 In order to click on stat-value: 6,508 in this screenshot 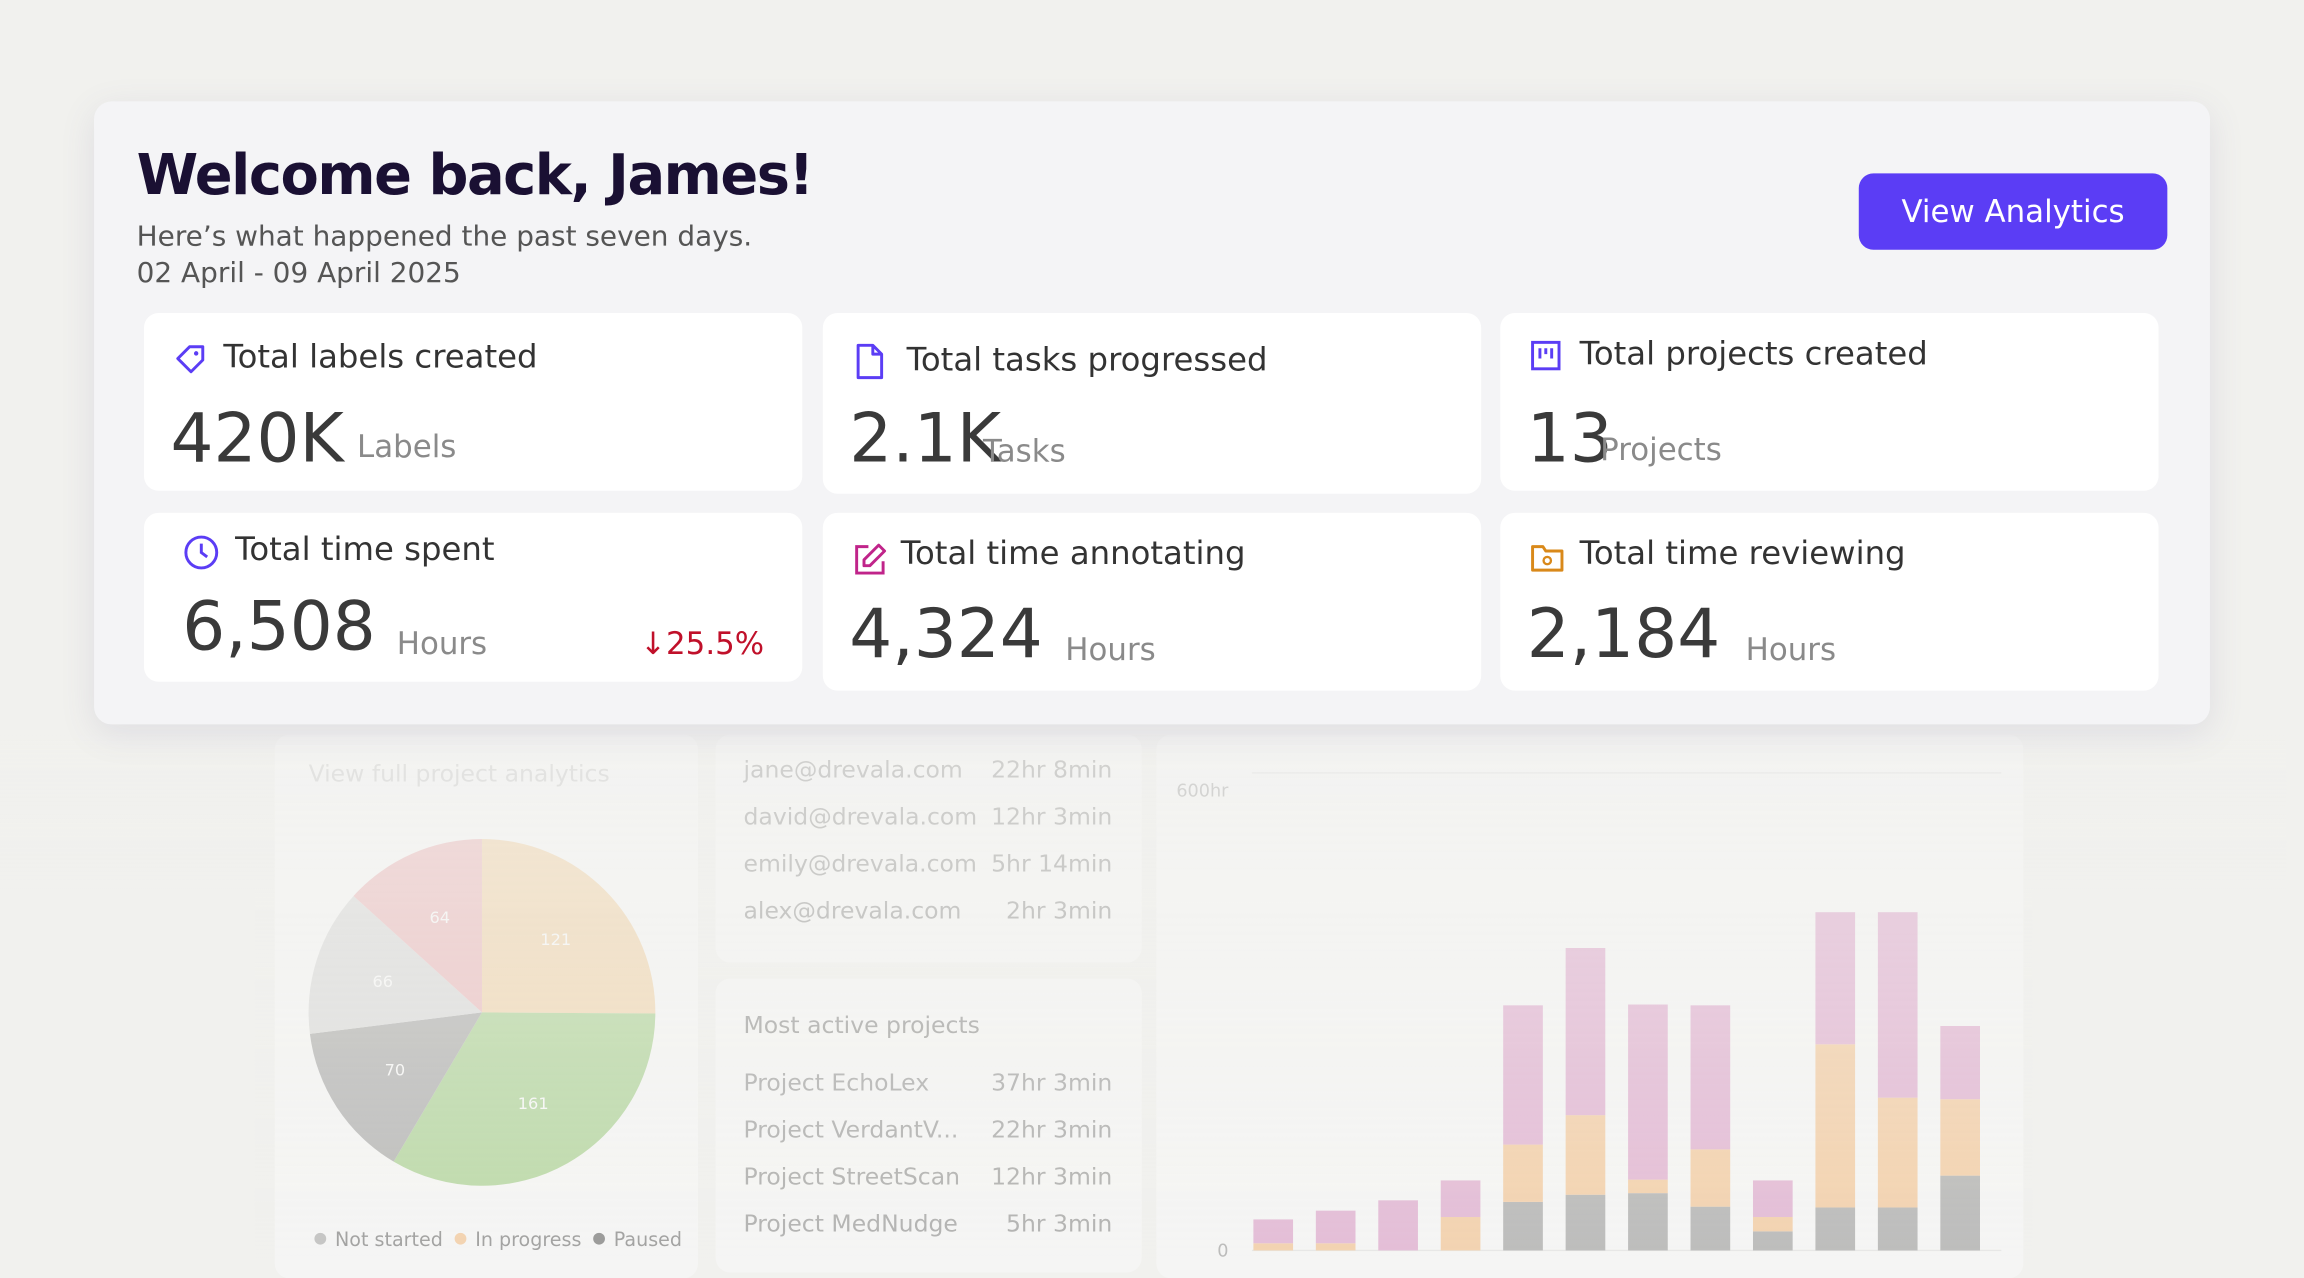, I will do `click(279, 626)`.